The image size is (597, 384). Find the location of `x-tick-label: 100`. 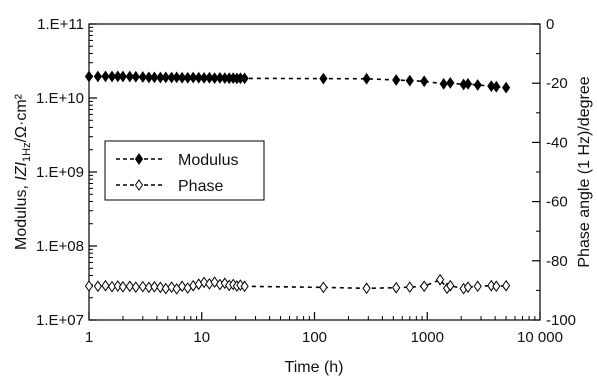

x-tick-label: 100 is located at coordinates (314, 337).